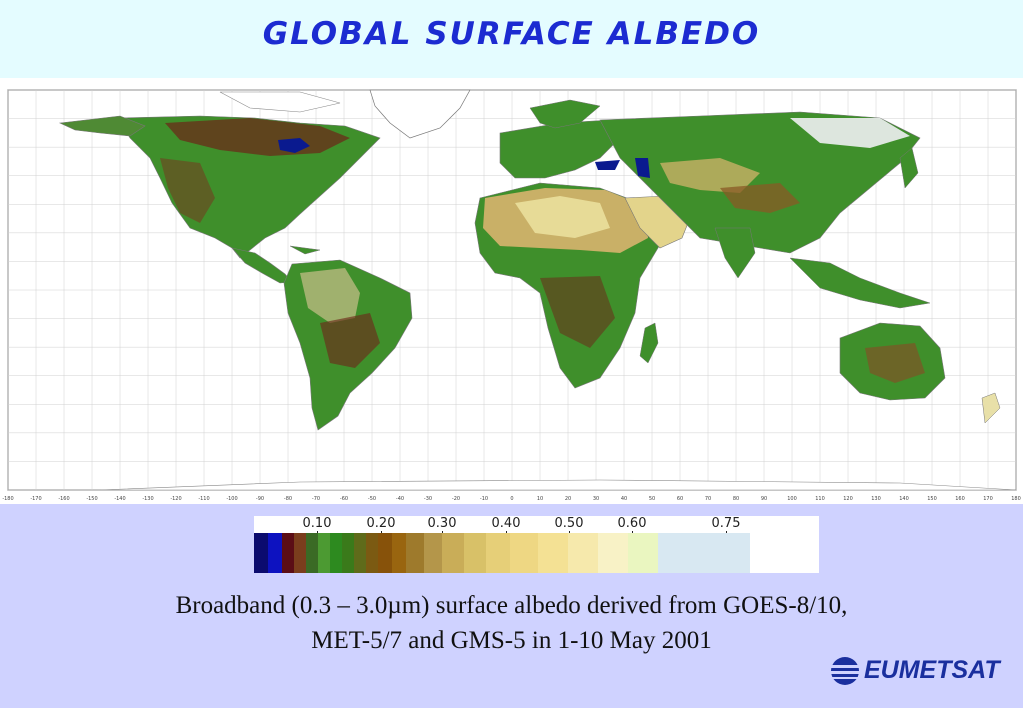 Image resolution: width=1023 pixels, height=708 pixels. What do you see at coordinates (350, 340) in the screenshot?
I see `land-south-america-brown` at bounding box center [350, 340].